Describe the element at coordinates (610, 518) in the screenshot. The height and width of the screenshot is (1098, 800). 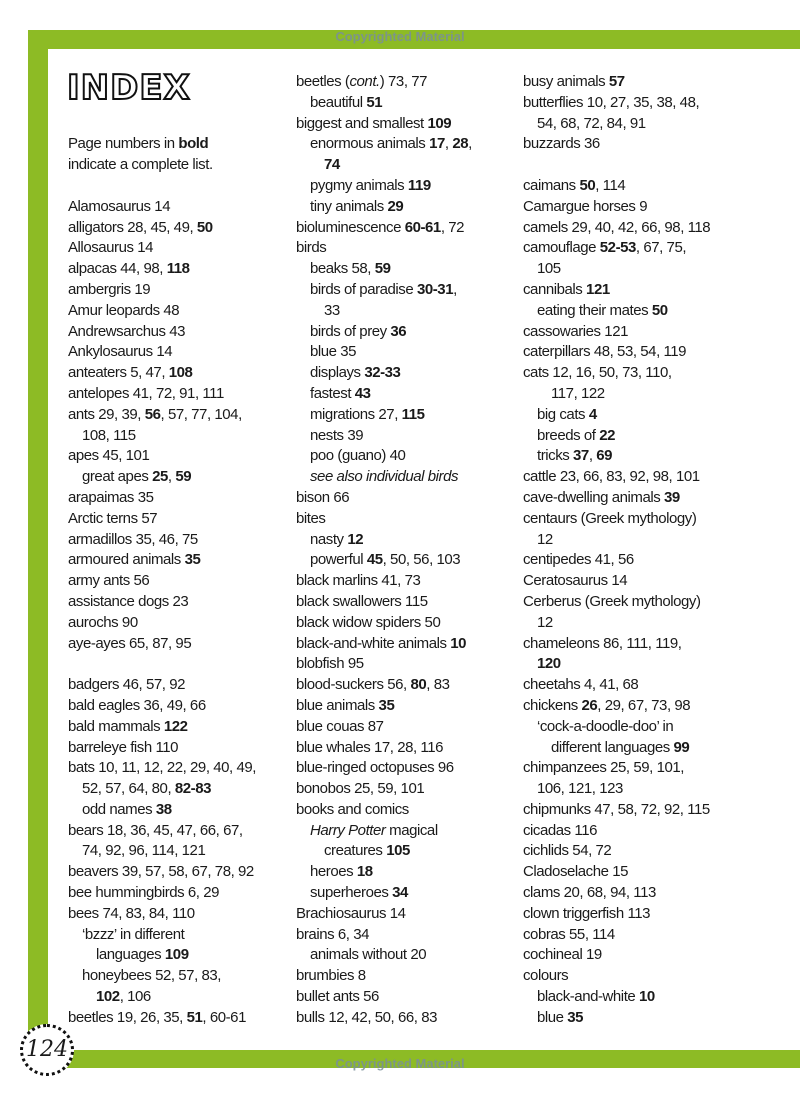
I see `entry-text: centaurs (Greek mythology)` at that location.